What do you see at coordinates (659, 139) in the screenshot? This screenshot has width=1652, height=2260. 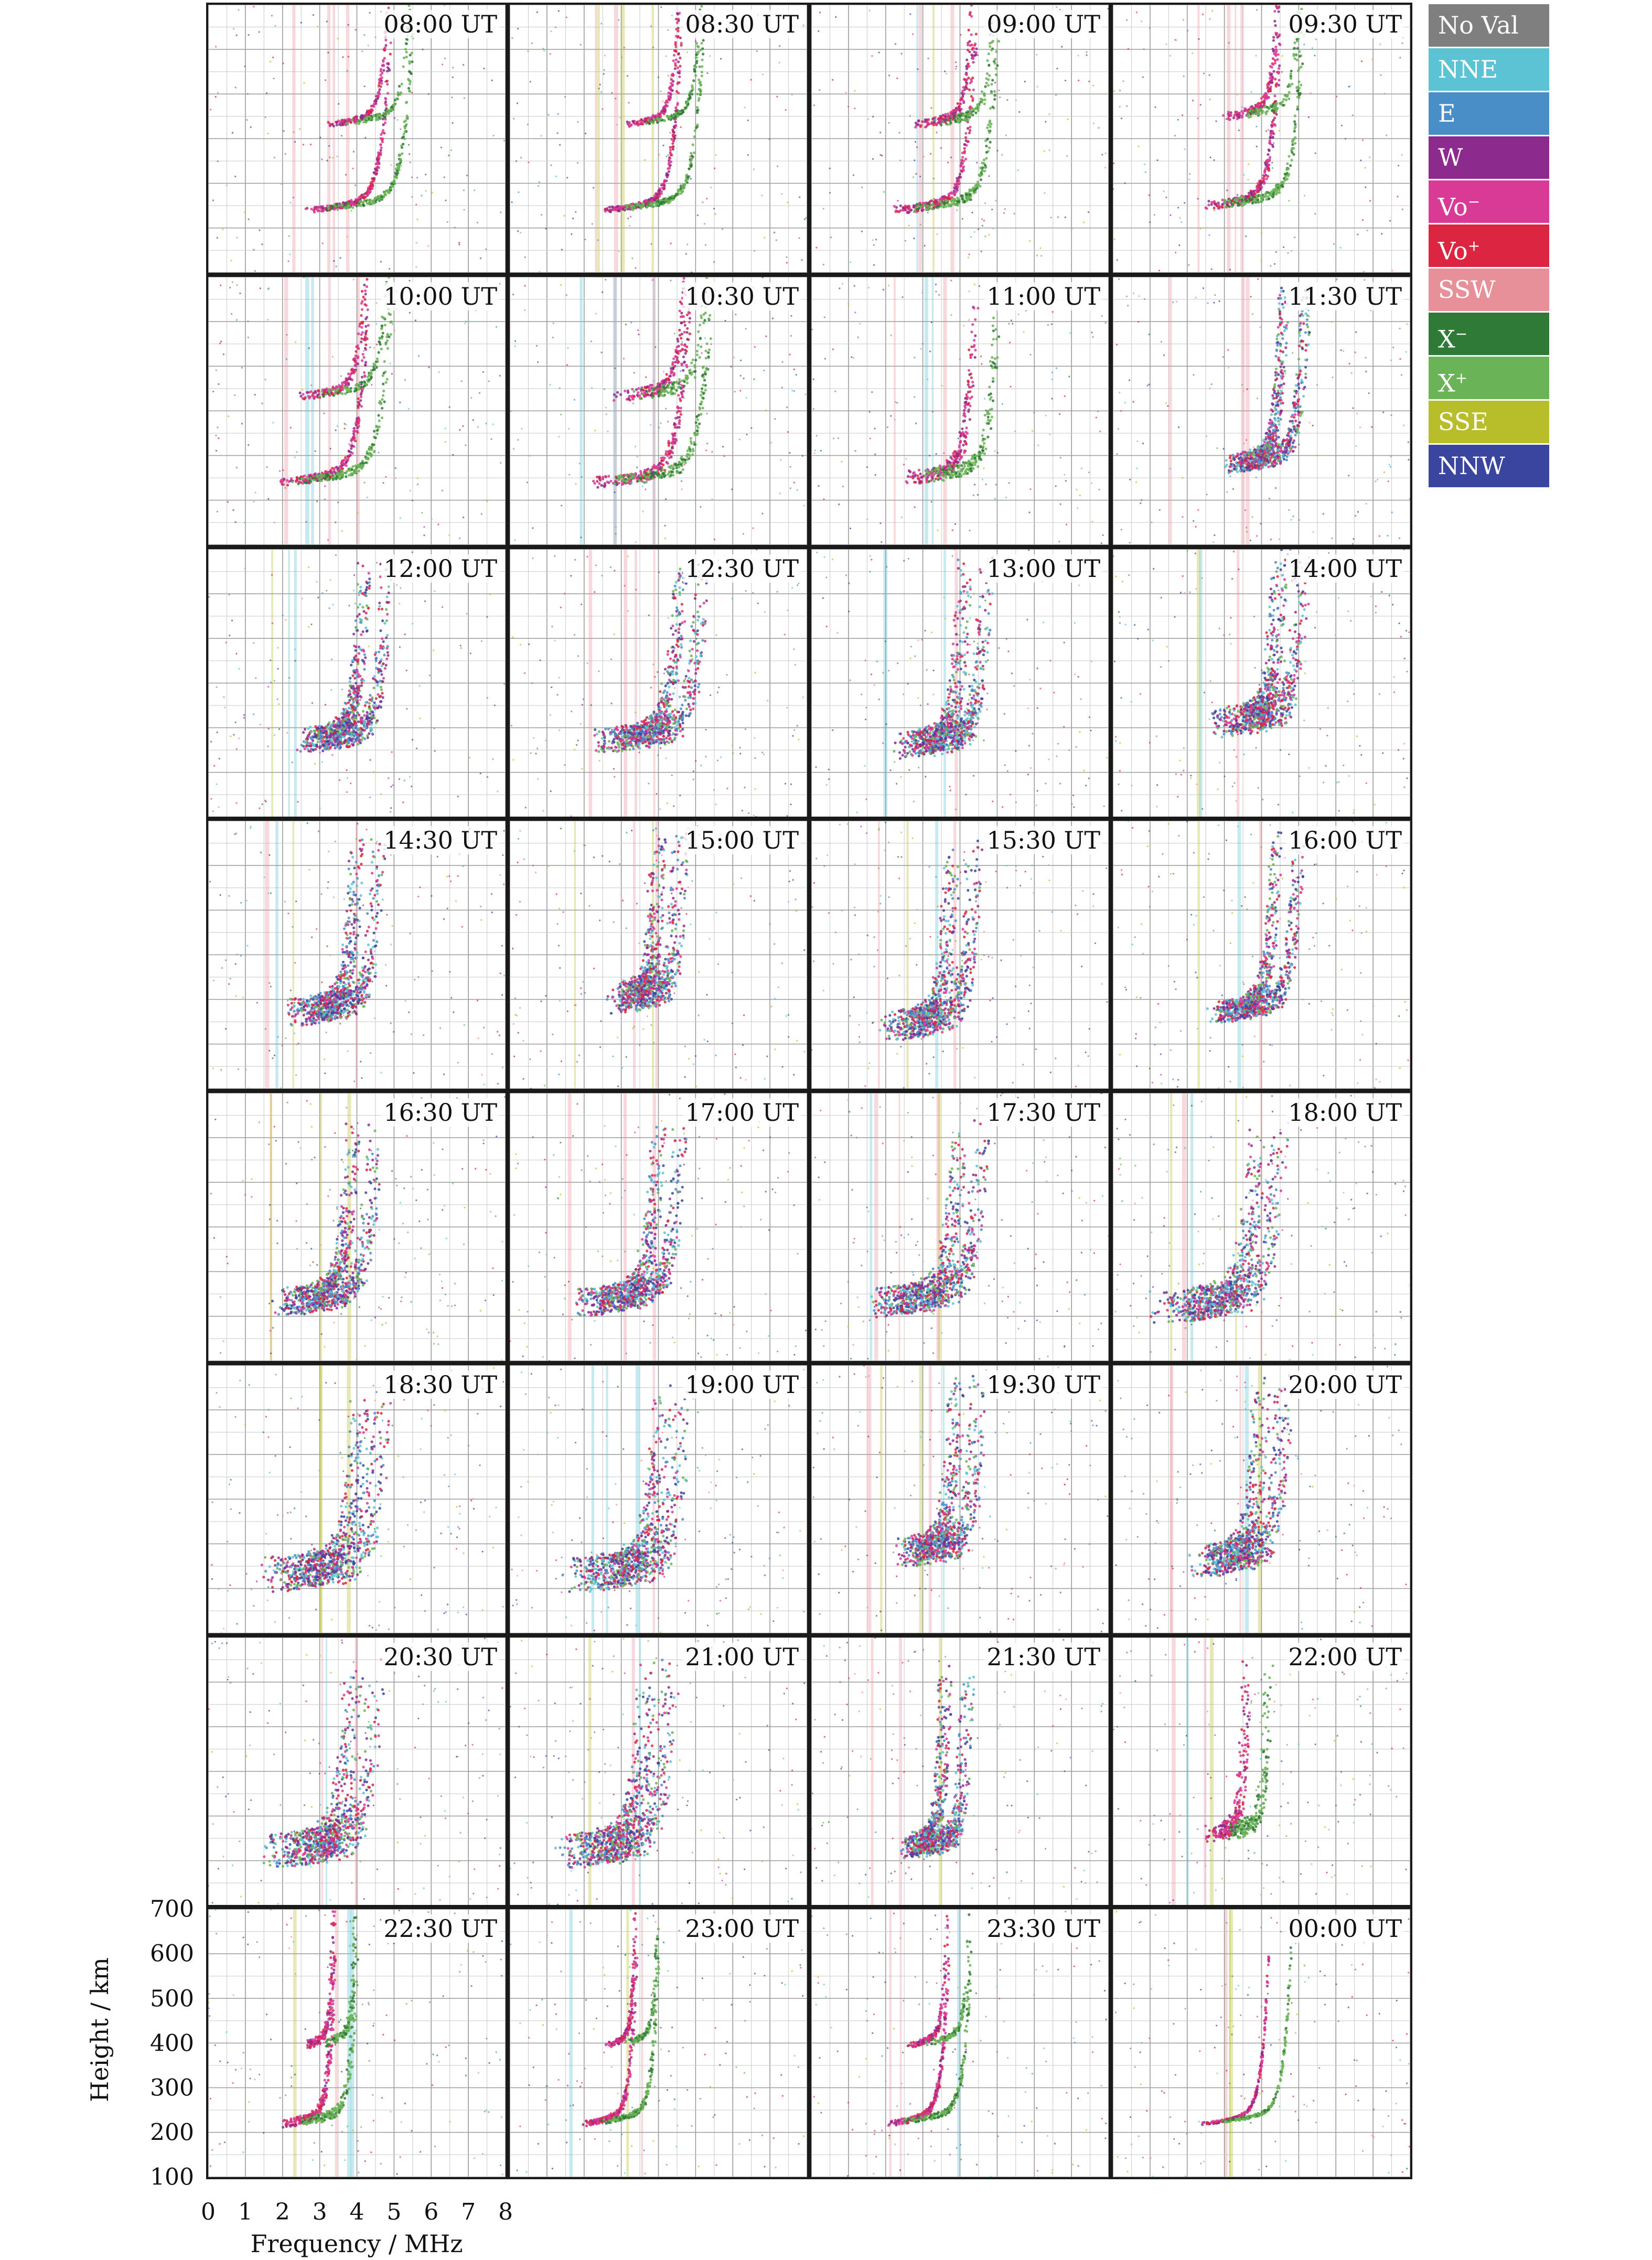 I see `ionogram-panel: 08:30 UT` at bounding box center [659, 139].